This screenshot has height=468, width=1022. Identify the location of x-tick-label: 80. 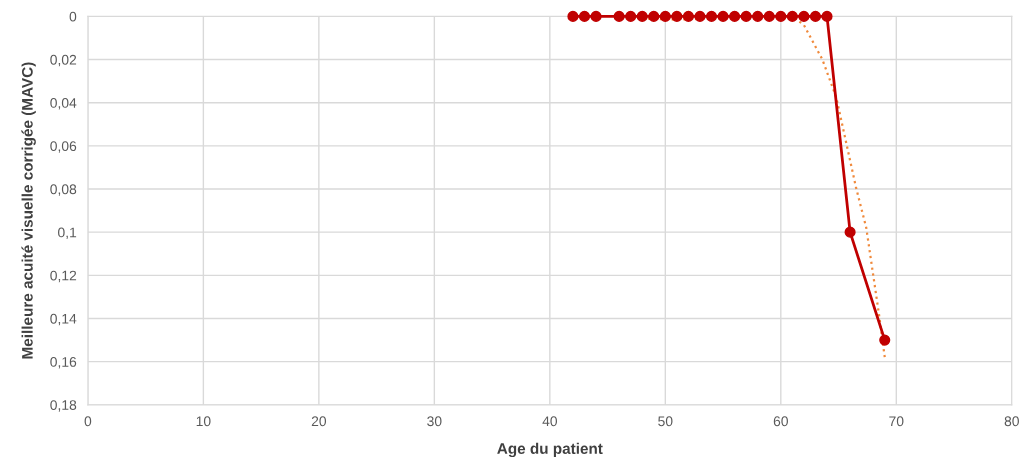
(1011, 421).